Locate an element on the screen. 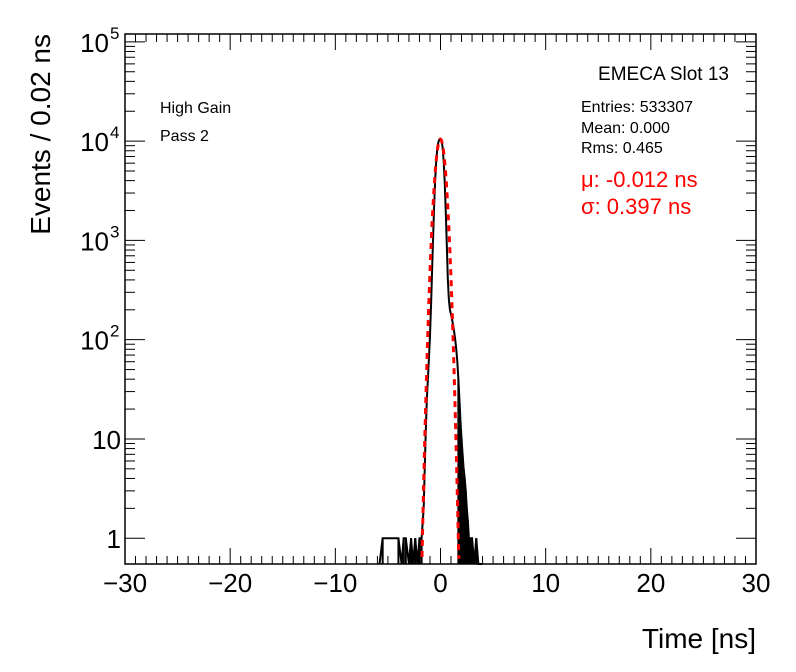  stats-entries: Entries: 533307 is located at coordinates (637, 107).